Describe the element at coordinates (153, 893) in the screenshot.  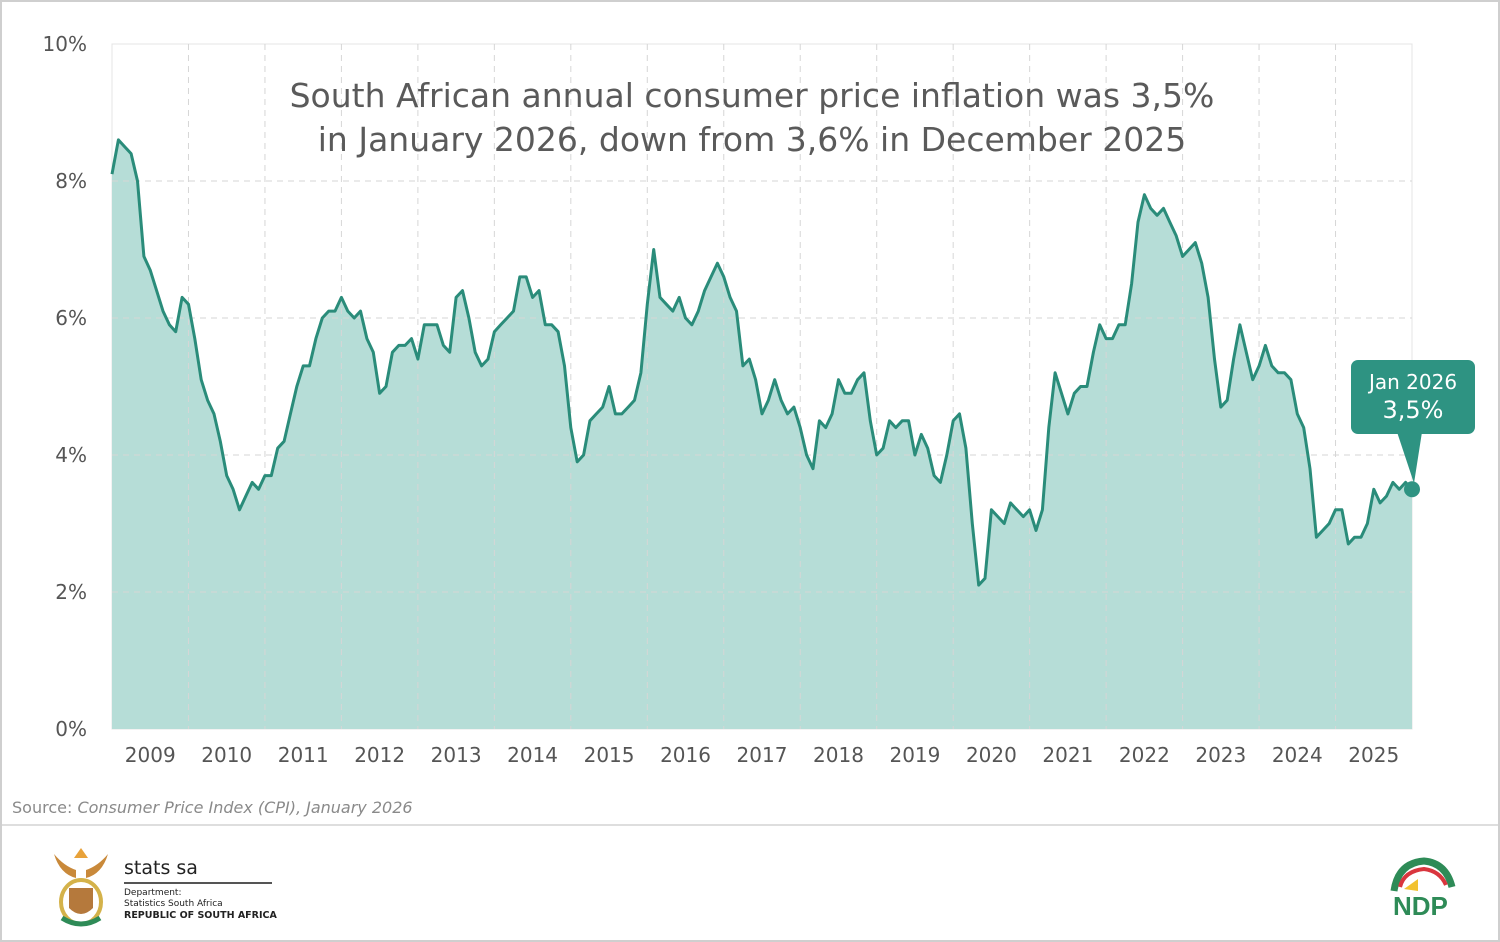
I see `dept-label: Department:` at that location.